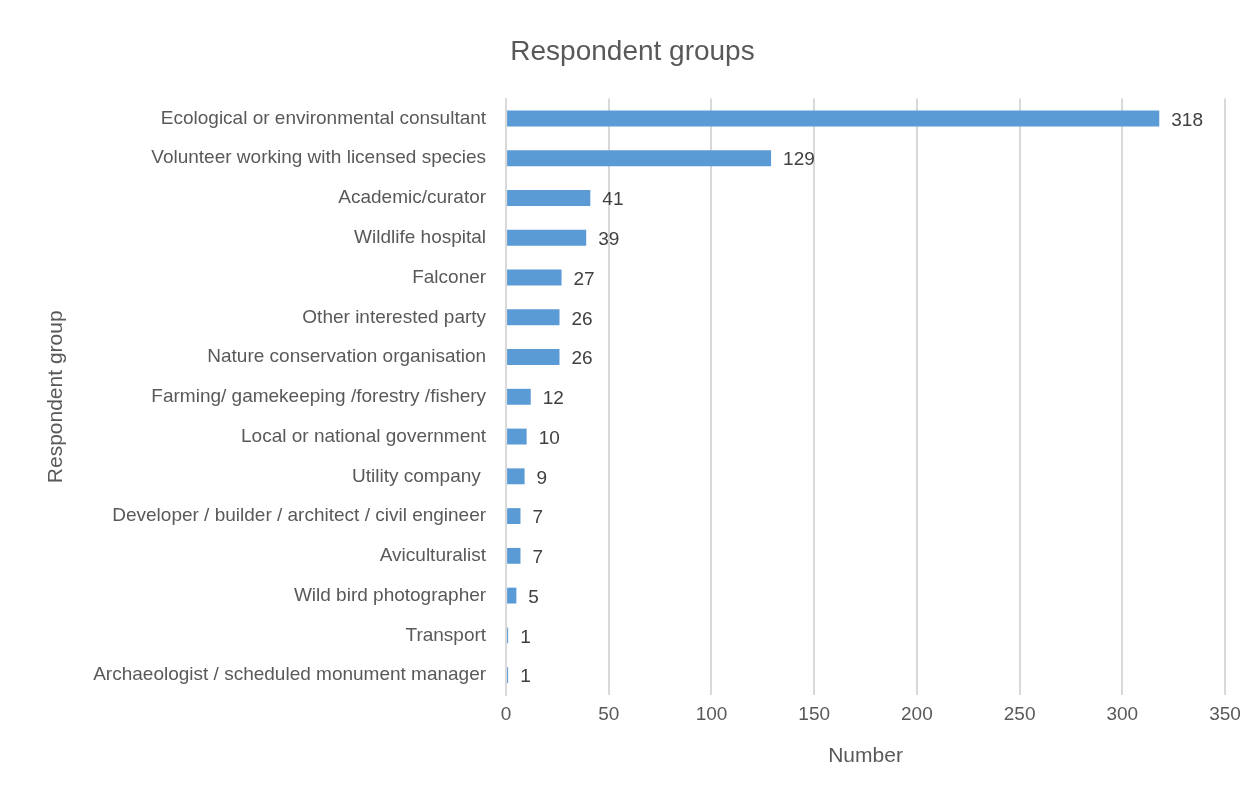  Describe the element at coordinates (420, 236) in the screenshot. I see `y-tick-label: Wildlife hospital` at that location.